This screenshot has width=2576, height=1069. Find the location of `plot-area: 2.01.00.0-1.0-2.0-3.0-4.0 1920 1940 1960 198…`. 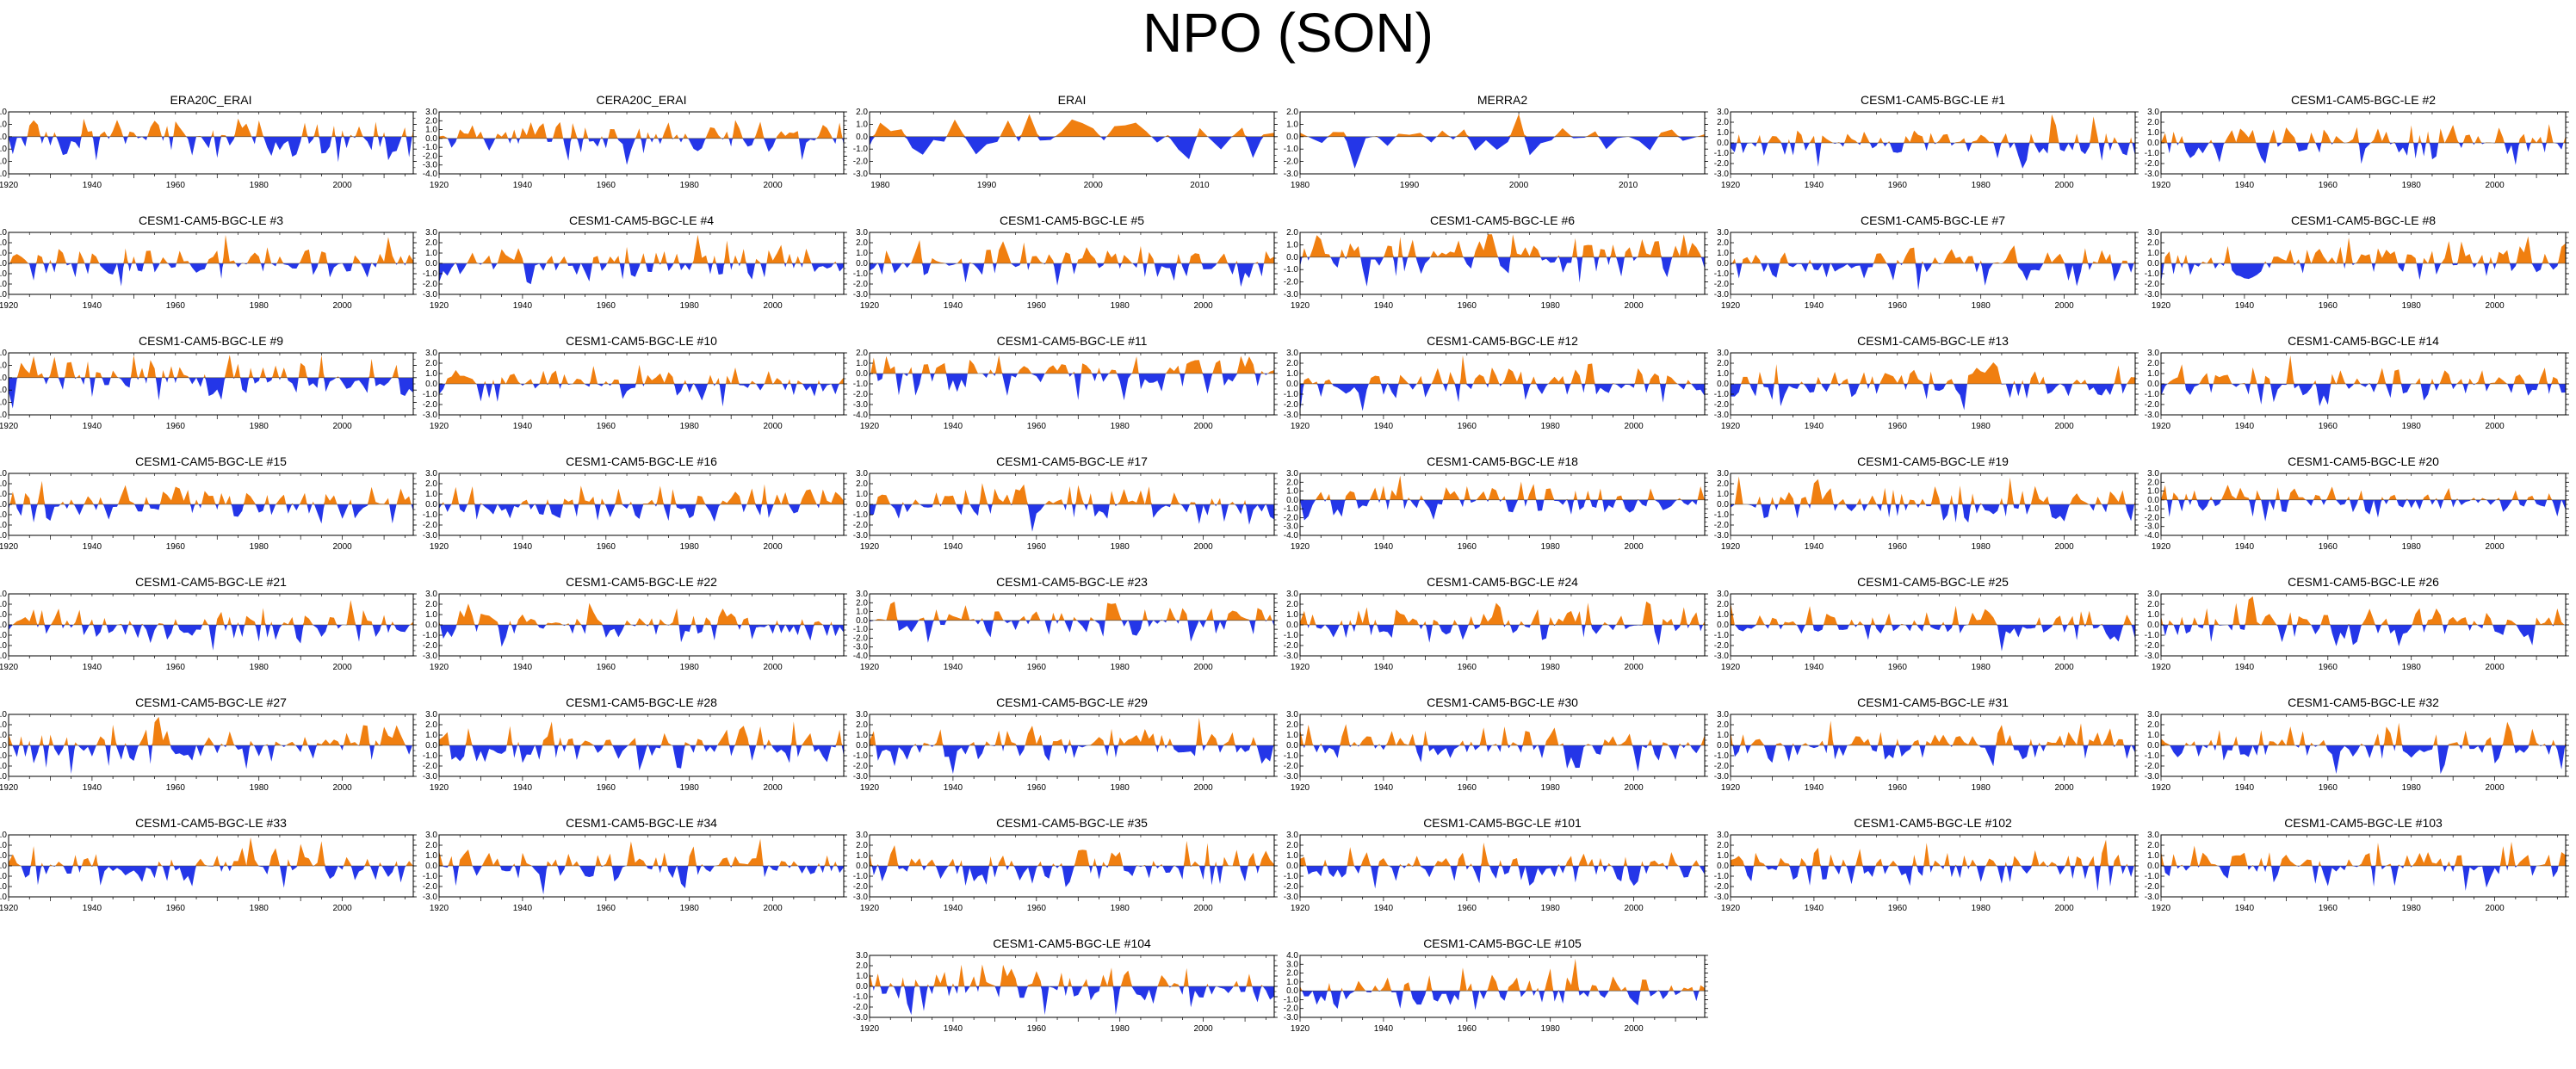

plot-area: 2.01.00.0-1.0-2.0-3.0-4.0 1920 1940 1960 198… is located at coordinates (1065, 390).